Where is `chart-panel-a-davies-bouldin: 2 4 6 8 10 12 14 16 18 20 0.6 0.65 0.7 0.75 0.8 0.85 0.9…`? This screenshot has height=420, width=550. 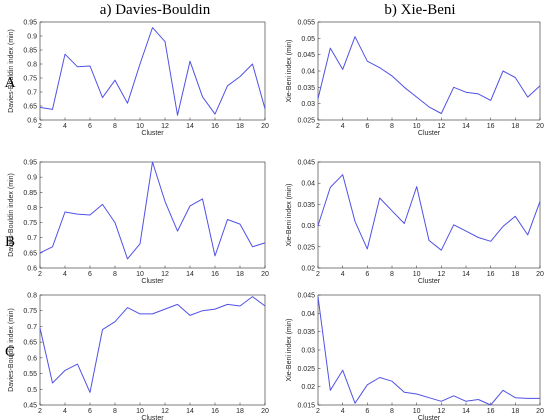 chart-panel-a-davies-bouldin: 2 4 6 8 10 12 14 16 18 20 0.6 0.65 0.7 0.75 0.8 0.85 0.9… is located at coordinates (138, 79).